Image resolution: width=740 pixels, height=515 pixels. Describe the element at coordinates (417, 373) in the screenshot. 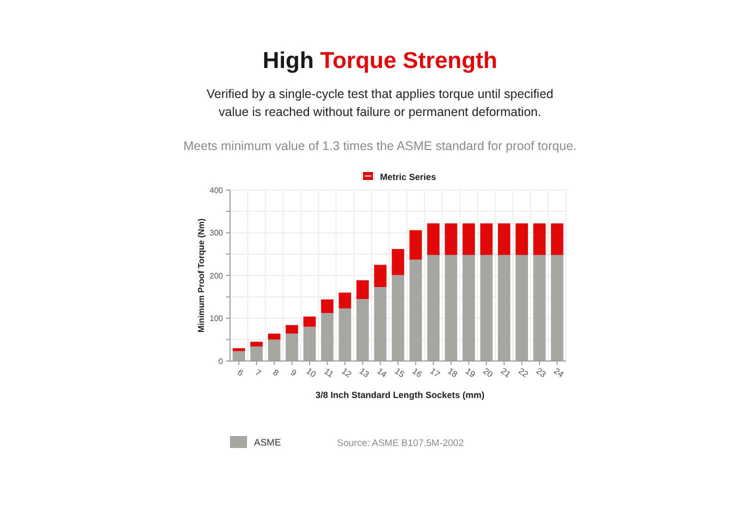

I see `x-tick-label: 16` at that location.